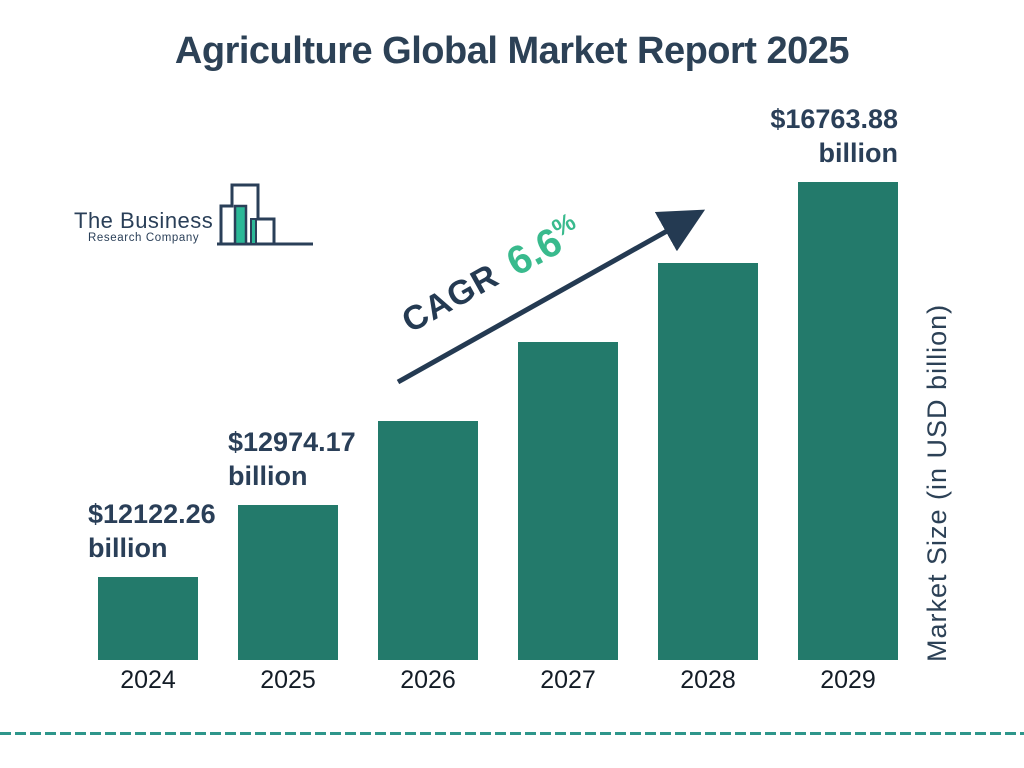 The height and width of the screenshot is (768, 1024). What do you see at coordinates (568, 680) in the screenshot?
I see `x-tick-2027: 2027` at bounding box center [568, 680].